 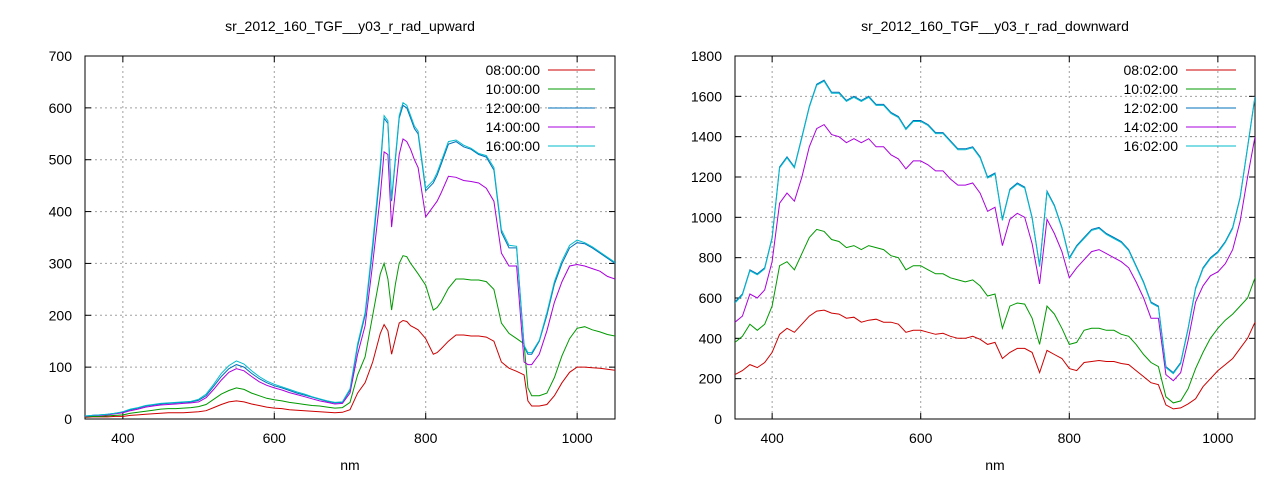 What do you see at coordinates (706, 217) in the screenshot?
I see `y-tick-label: 1000` at bounding box center [706, 217].